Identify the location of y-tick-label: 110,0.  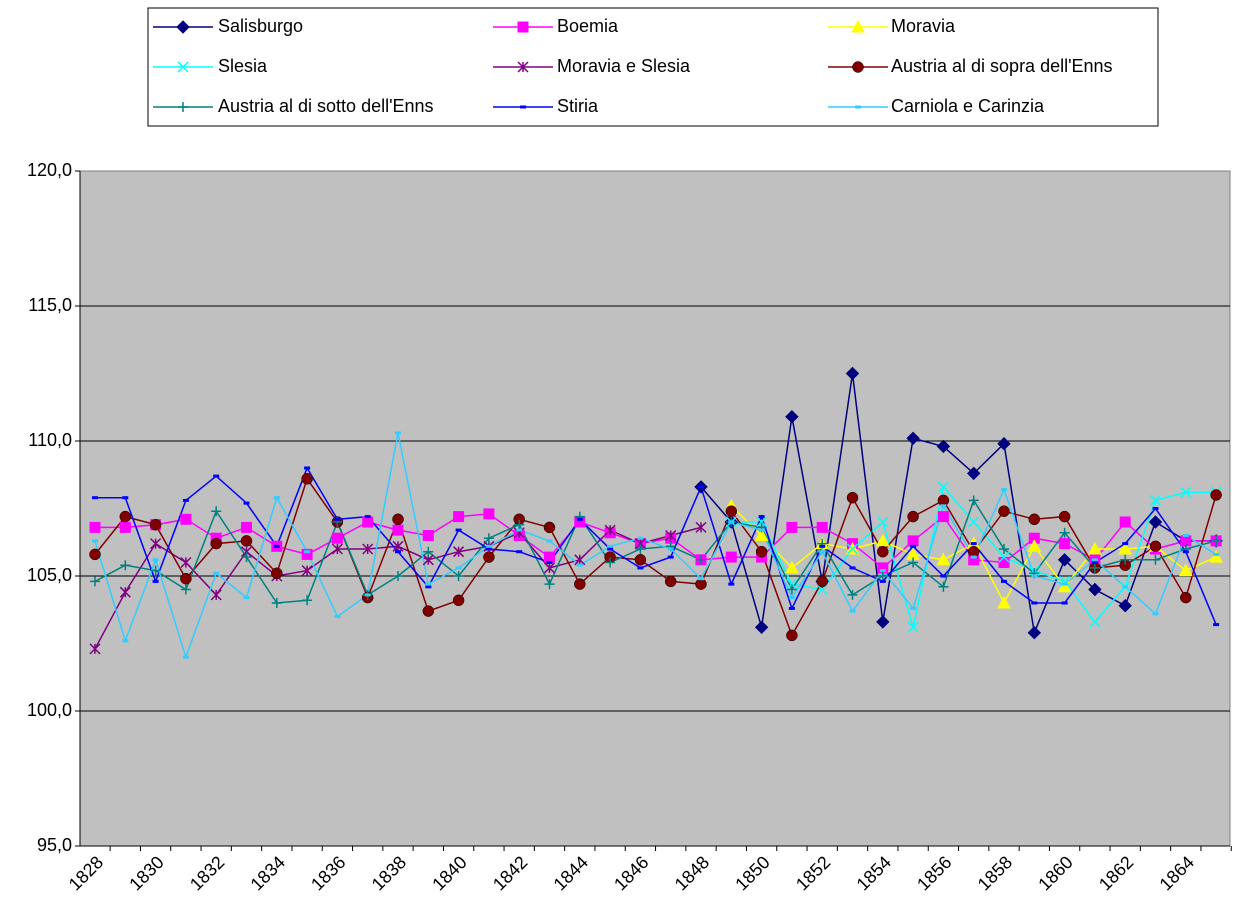
(50, 440).